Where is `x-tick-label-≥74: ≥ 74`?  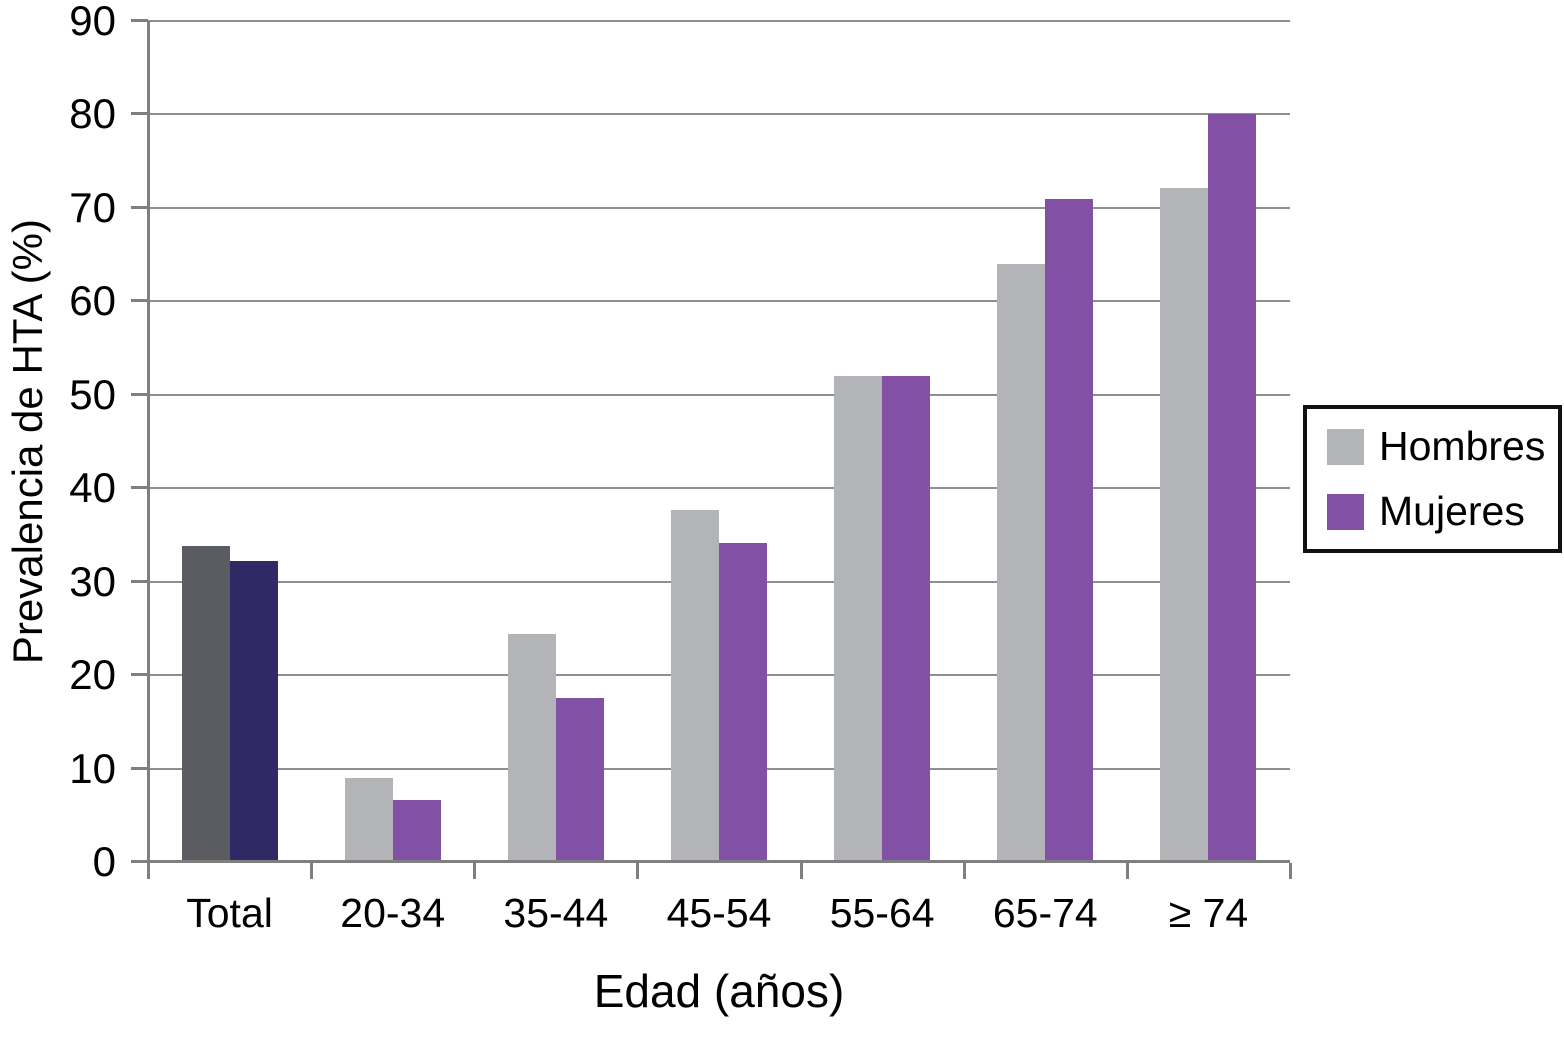 x-tick-label-≥74: ≥ 74 is located at coordinates (1208, 913).